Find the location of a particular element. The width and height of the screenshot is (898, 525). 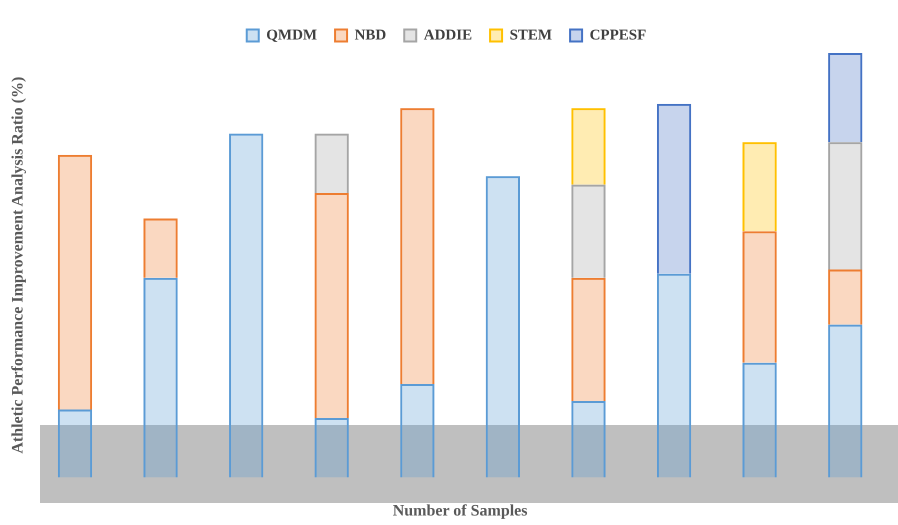

legend-label: QMDM is located at coordinates (292, 35).